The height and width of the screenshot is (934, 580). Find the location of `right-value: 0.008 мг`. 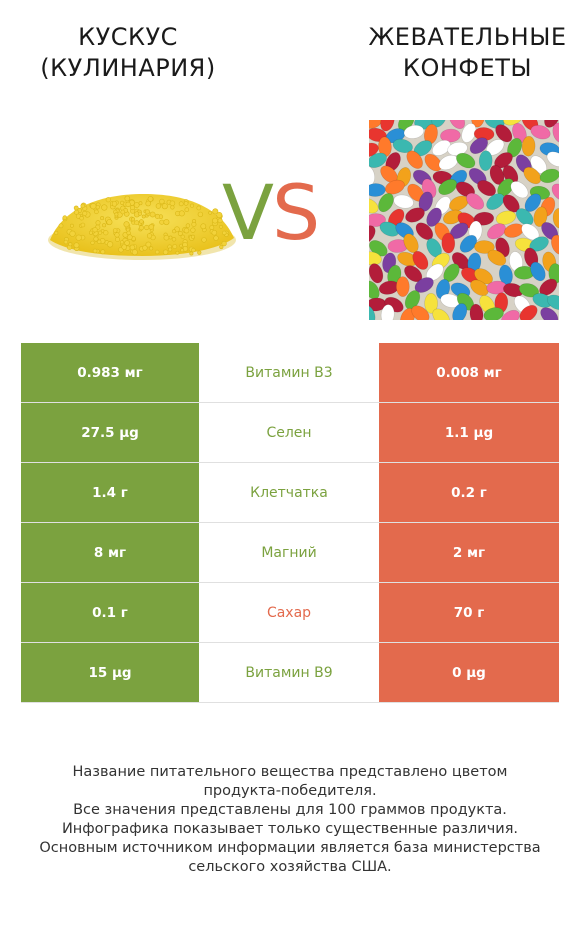

right-value: 0.008 мг is located at coordinates (469, 372).